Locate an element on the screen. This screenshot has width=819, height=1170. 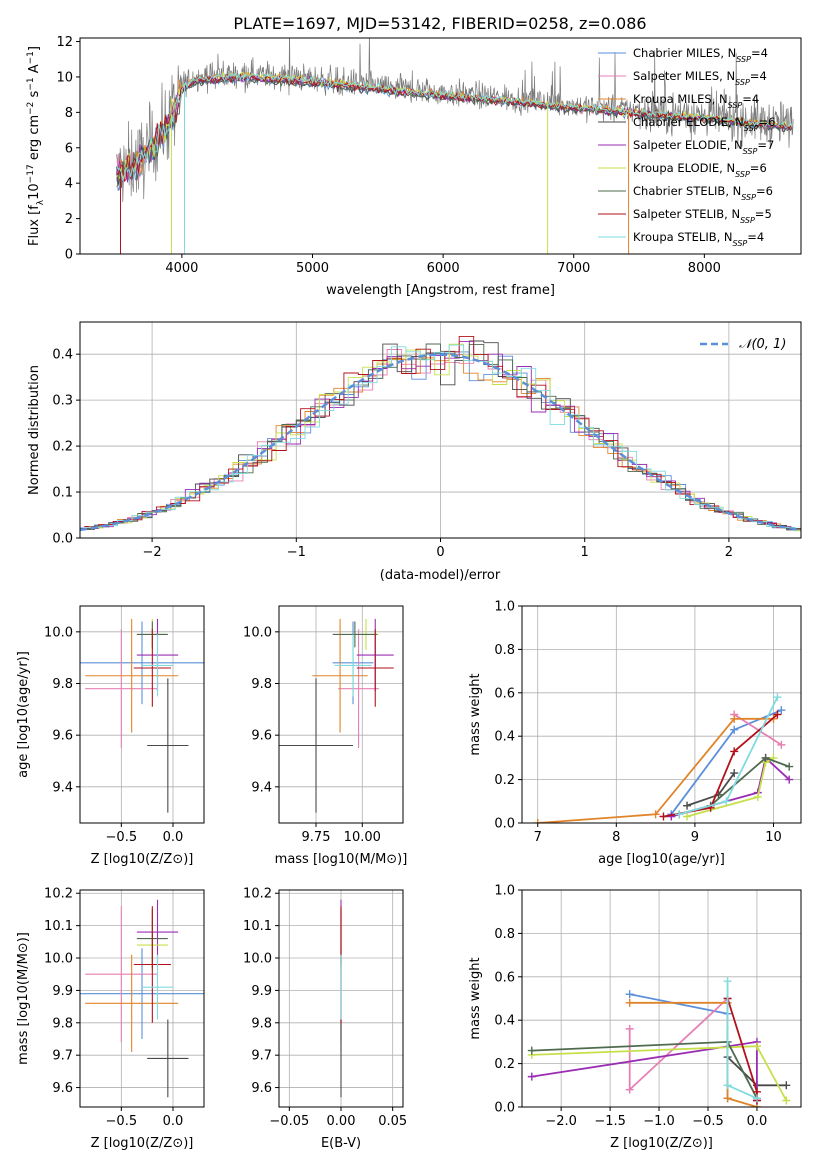
legend-name-kroupa-stelib: Kroupa STELIB is located at coordinates (675, 237).